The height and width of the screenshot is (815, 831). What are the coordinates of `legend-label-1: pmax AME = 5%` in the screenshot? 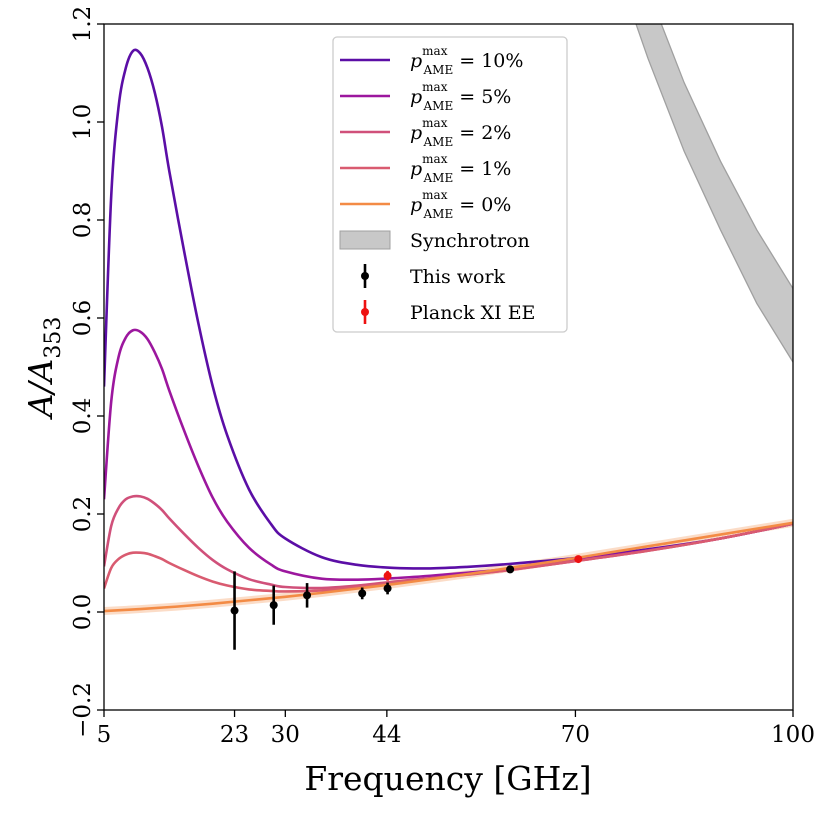 It's located at (460, 96).